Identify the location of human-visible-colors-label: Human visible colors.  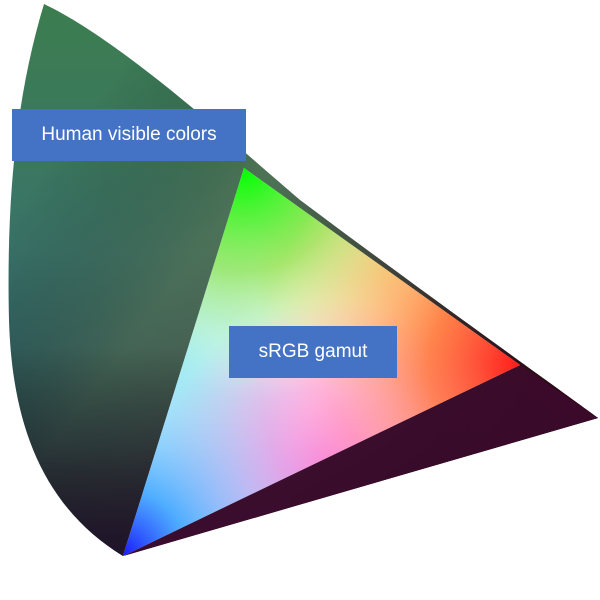
(129, 135).